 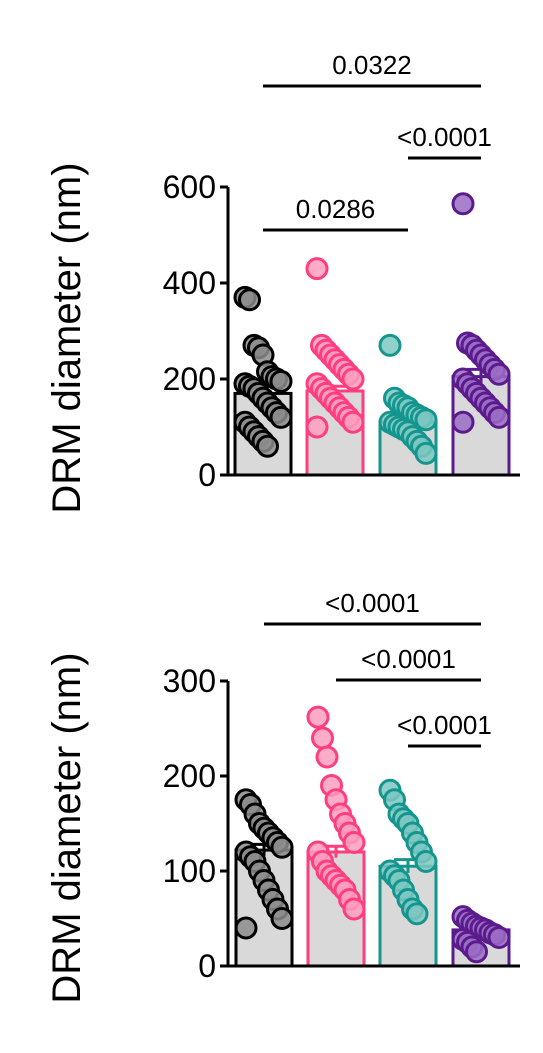 What do you see at coordinates (336, 209) in the screenshot?
I see `comparison-label: 0.0286` at bounding box center [336, 209].